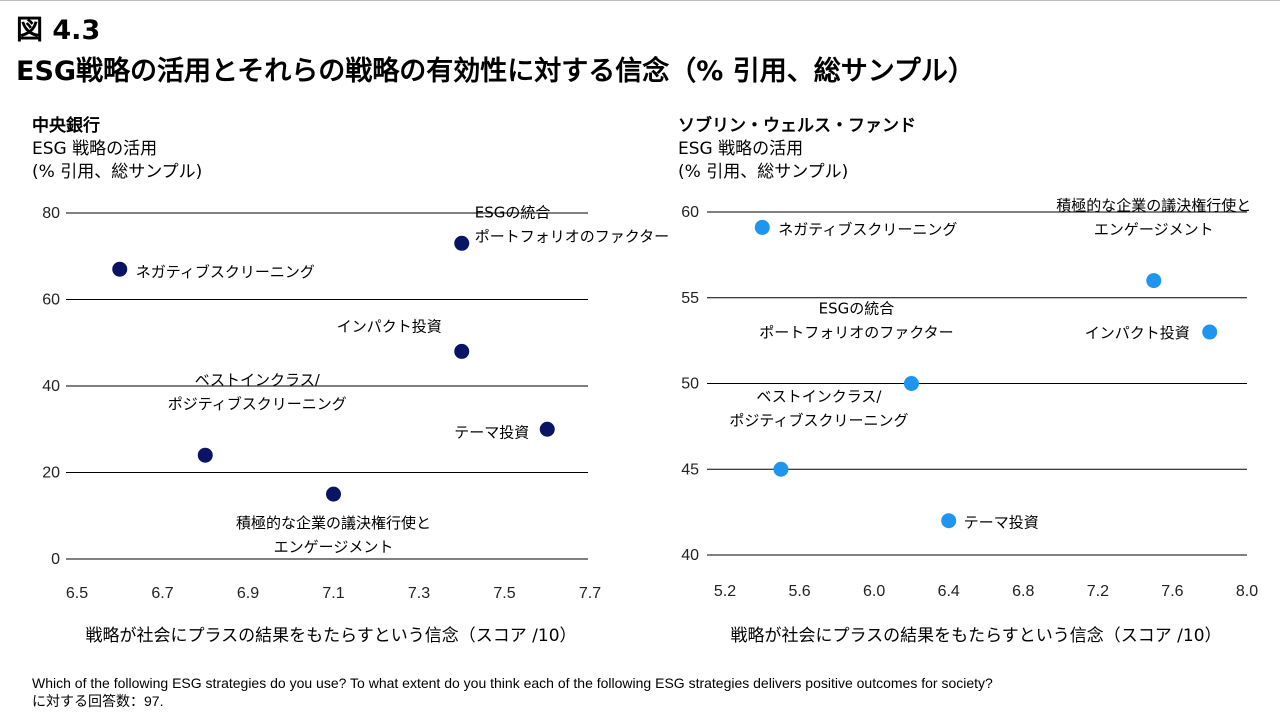 Image resolution: width=1280 pixels, height=720 pixels. What do you see at coordinates (690, 469) in the screenshot?
I see `right-y-tick-1: 45` at bounding box center [690, 469].